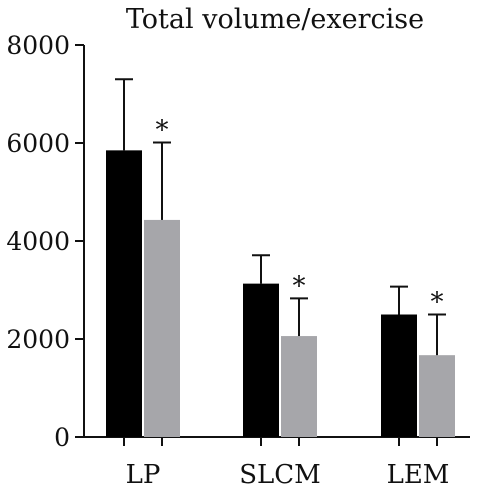 Image resolution: width=484 pixels, height=499 pixels. I want to click on y-tick-label-2000: 2000, so click(38, 339).